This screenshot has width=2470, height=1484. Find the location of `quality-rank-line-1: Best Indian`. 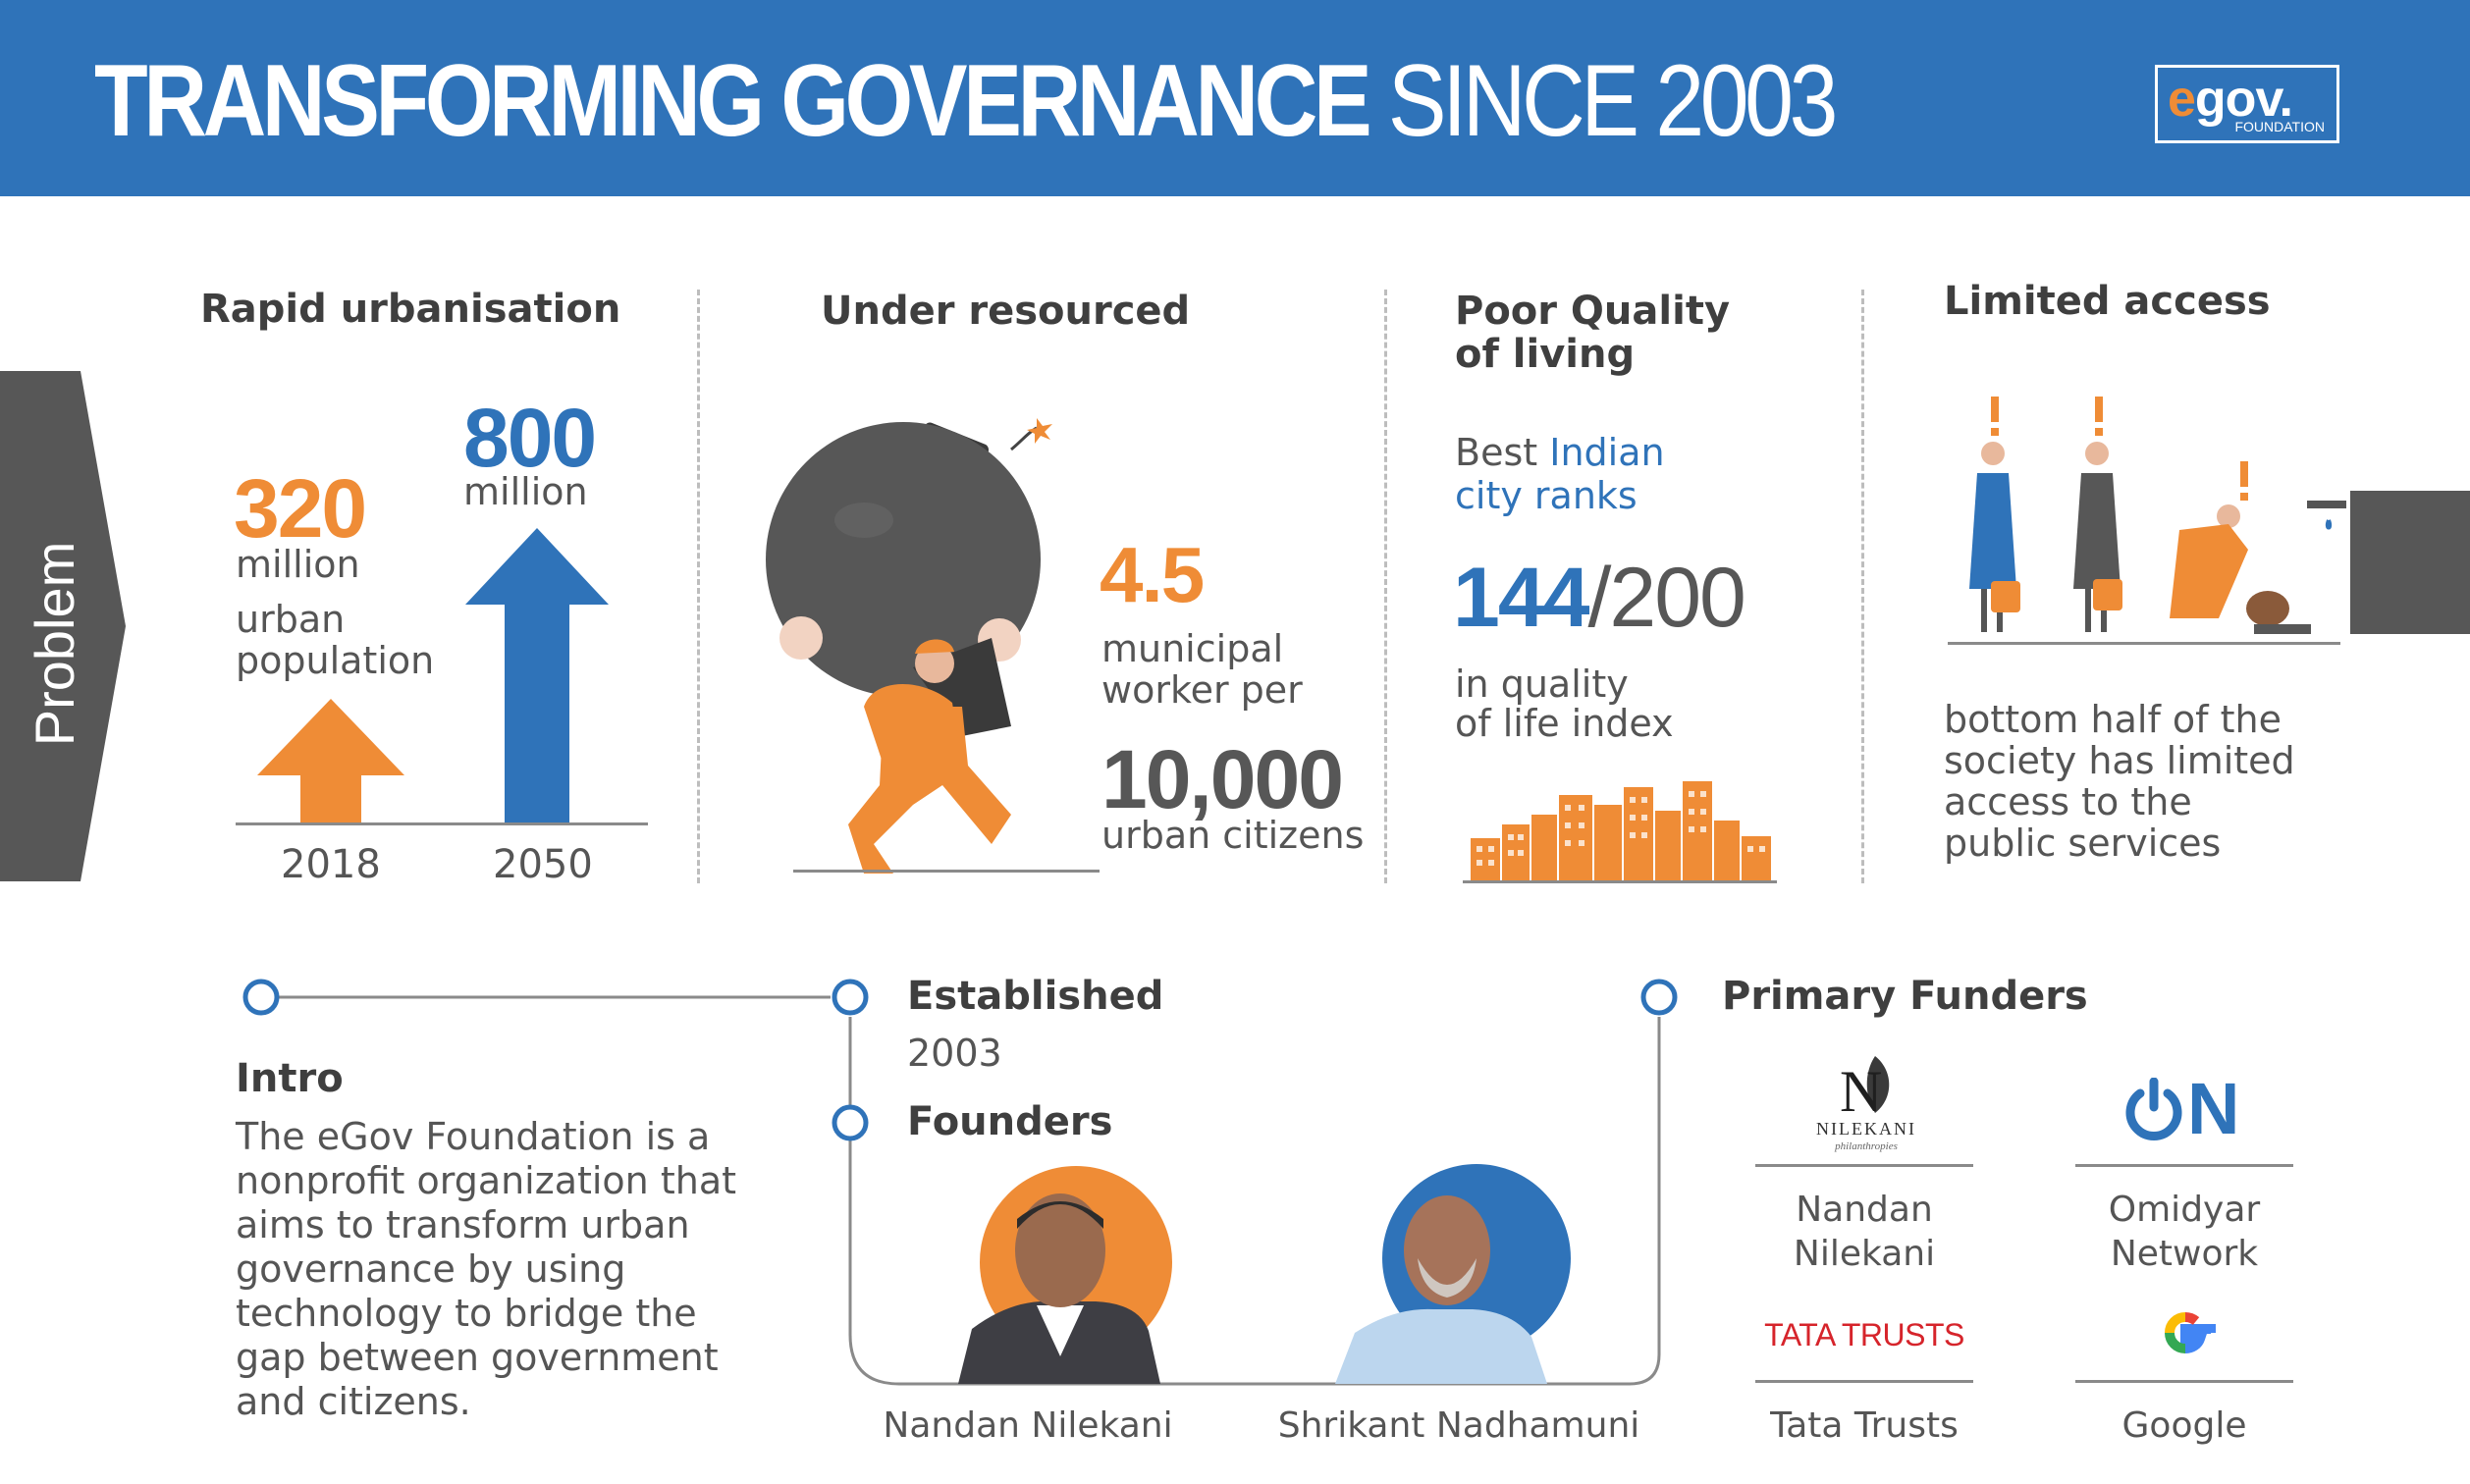

quality-rank-line-1: Best Indian is located at coordinates (1560, 452).